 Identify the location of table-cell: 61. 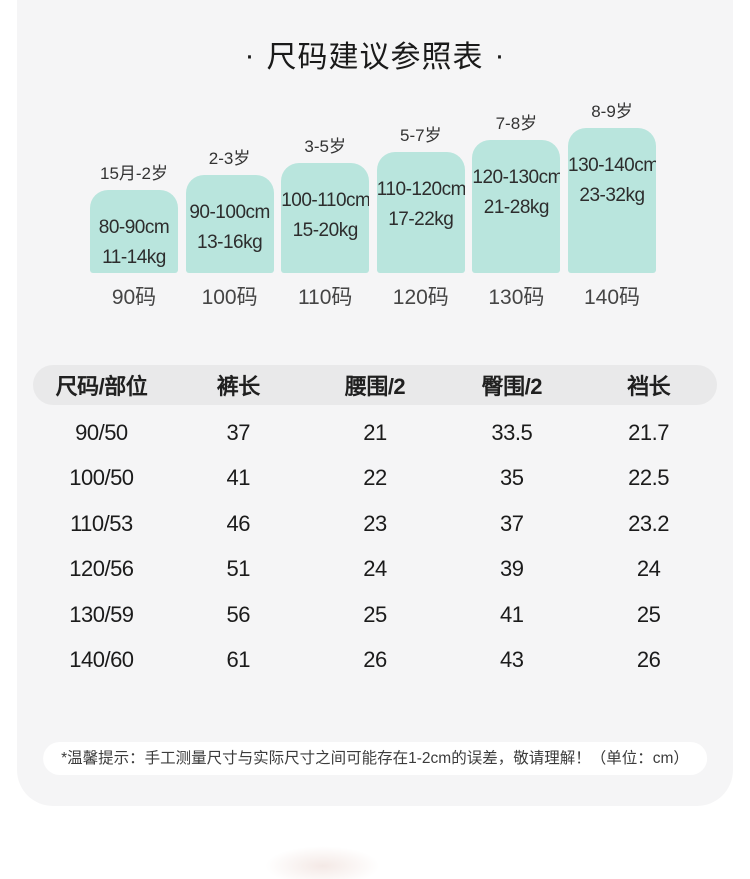
(238, 660).